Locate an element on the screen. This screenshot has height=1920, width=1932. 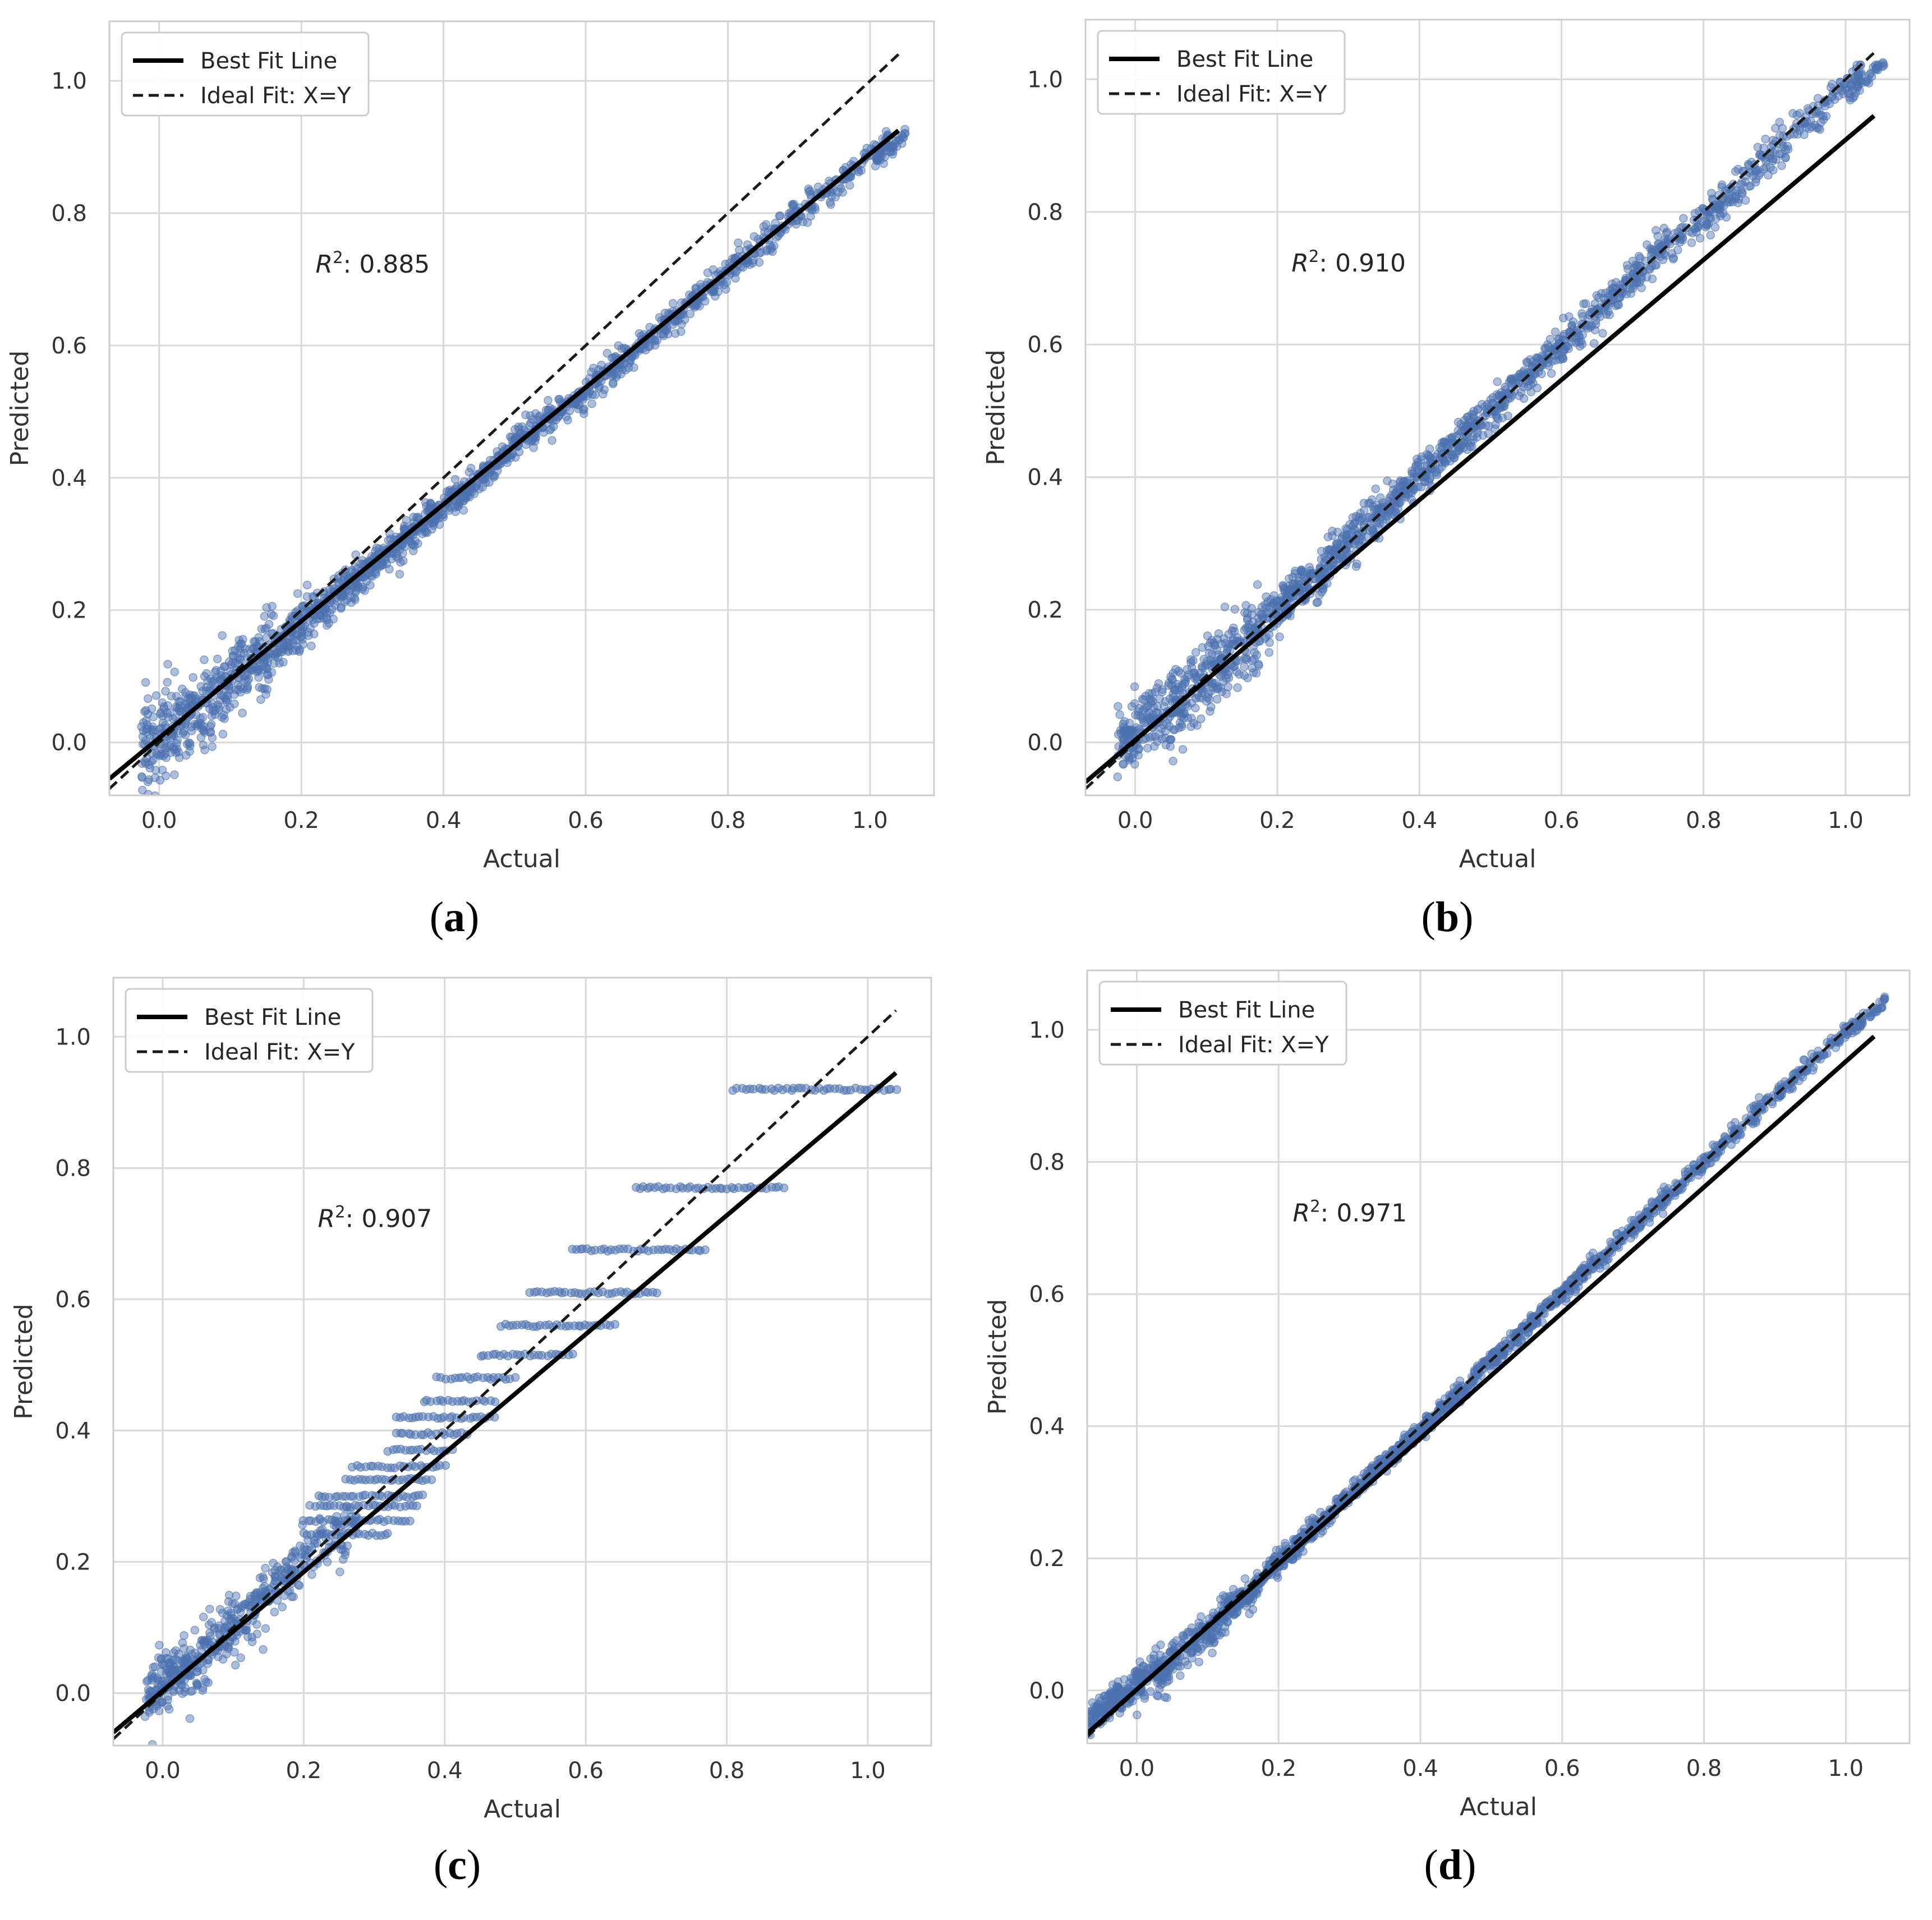
r2-symbol: R is located at coordinates (324, 264).